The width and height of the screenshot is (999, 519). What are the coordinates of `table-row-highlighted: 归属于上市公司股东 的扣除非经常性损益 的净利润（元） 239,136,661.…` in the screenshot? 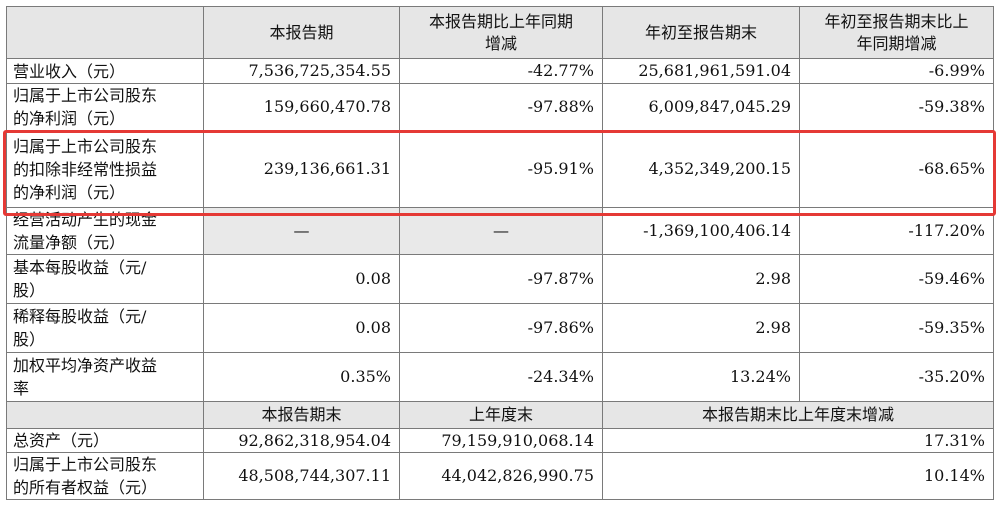 It's located at (500, 169).